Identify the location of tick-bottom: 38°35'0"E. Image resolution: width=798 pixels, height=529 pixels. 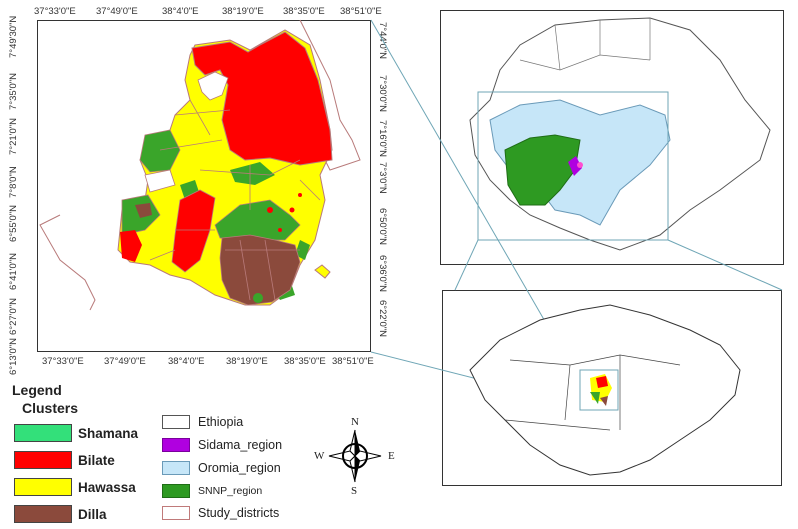
(305, 361).